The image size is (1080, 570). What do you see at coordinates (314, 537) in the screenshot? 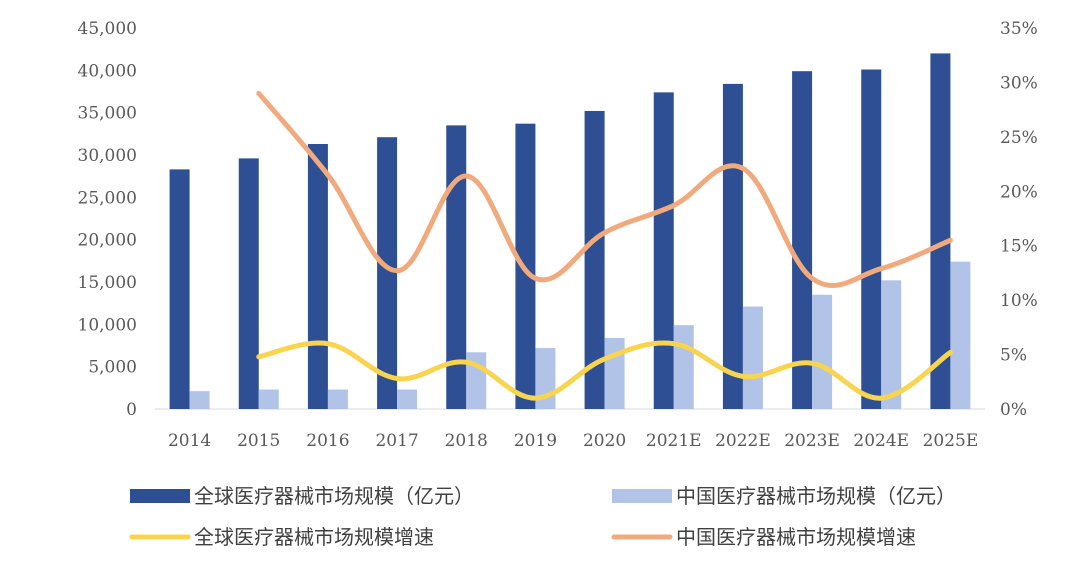
I see `legend-label: 全球医疗器械市场规模增速` at bounding box center [314, 537].